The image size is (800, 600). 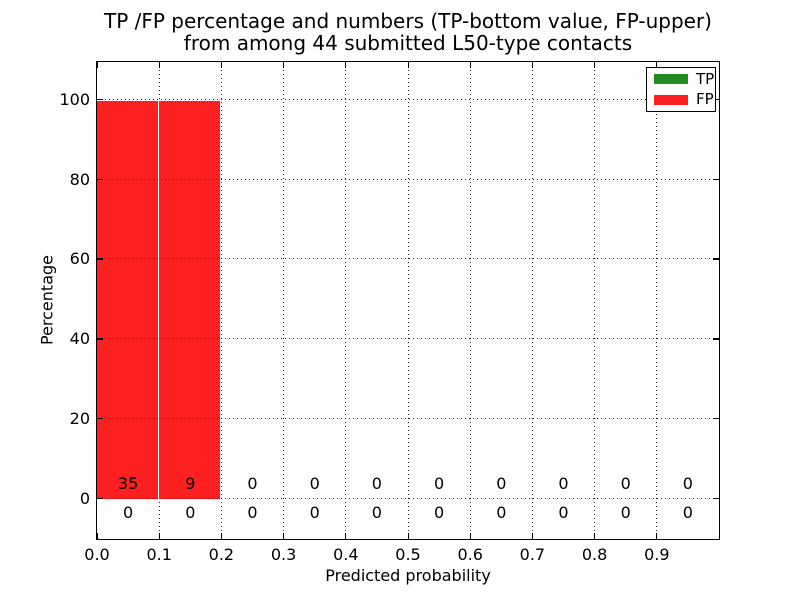 I want to click on legend-label-tp: TP, so click(x=705, y=78).